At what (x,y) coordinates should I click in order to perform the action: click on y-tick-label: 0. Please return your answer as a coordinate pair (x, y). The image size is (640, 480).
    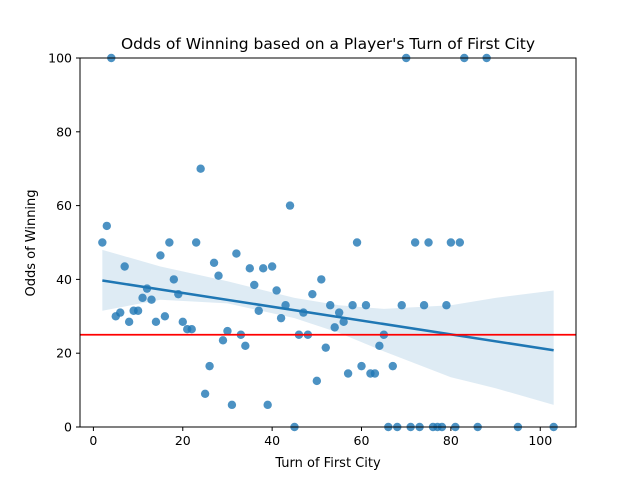
    Looking at the image, I should click on (68, 427).